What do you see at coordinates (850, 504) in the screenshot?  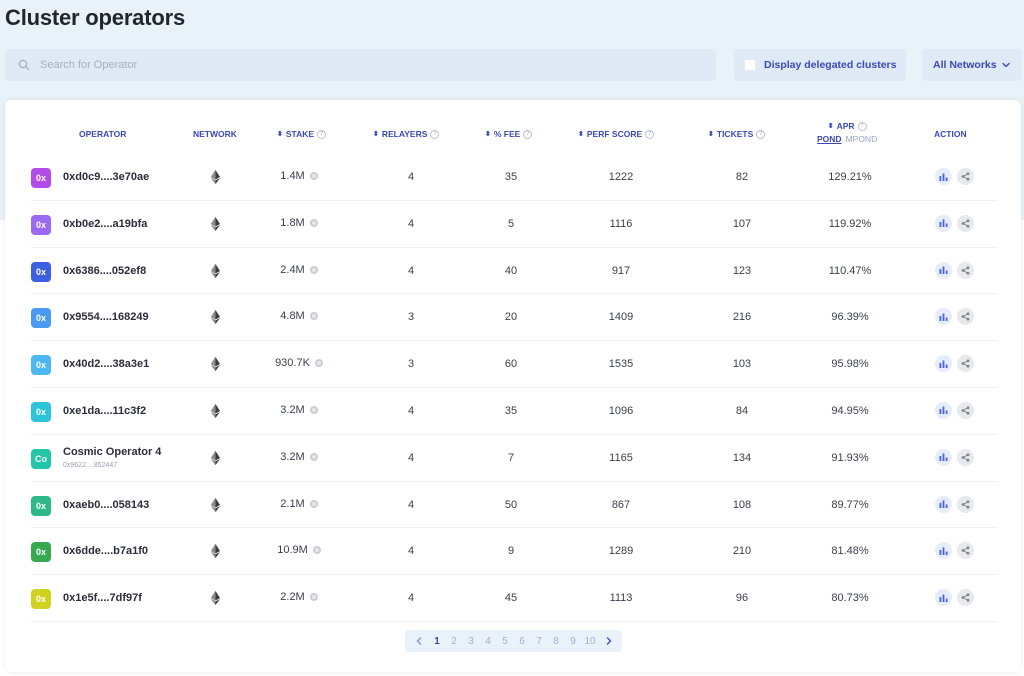 I see `apr-cell: 89.77%` at bounding box center [850, 504].